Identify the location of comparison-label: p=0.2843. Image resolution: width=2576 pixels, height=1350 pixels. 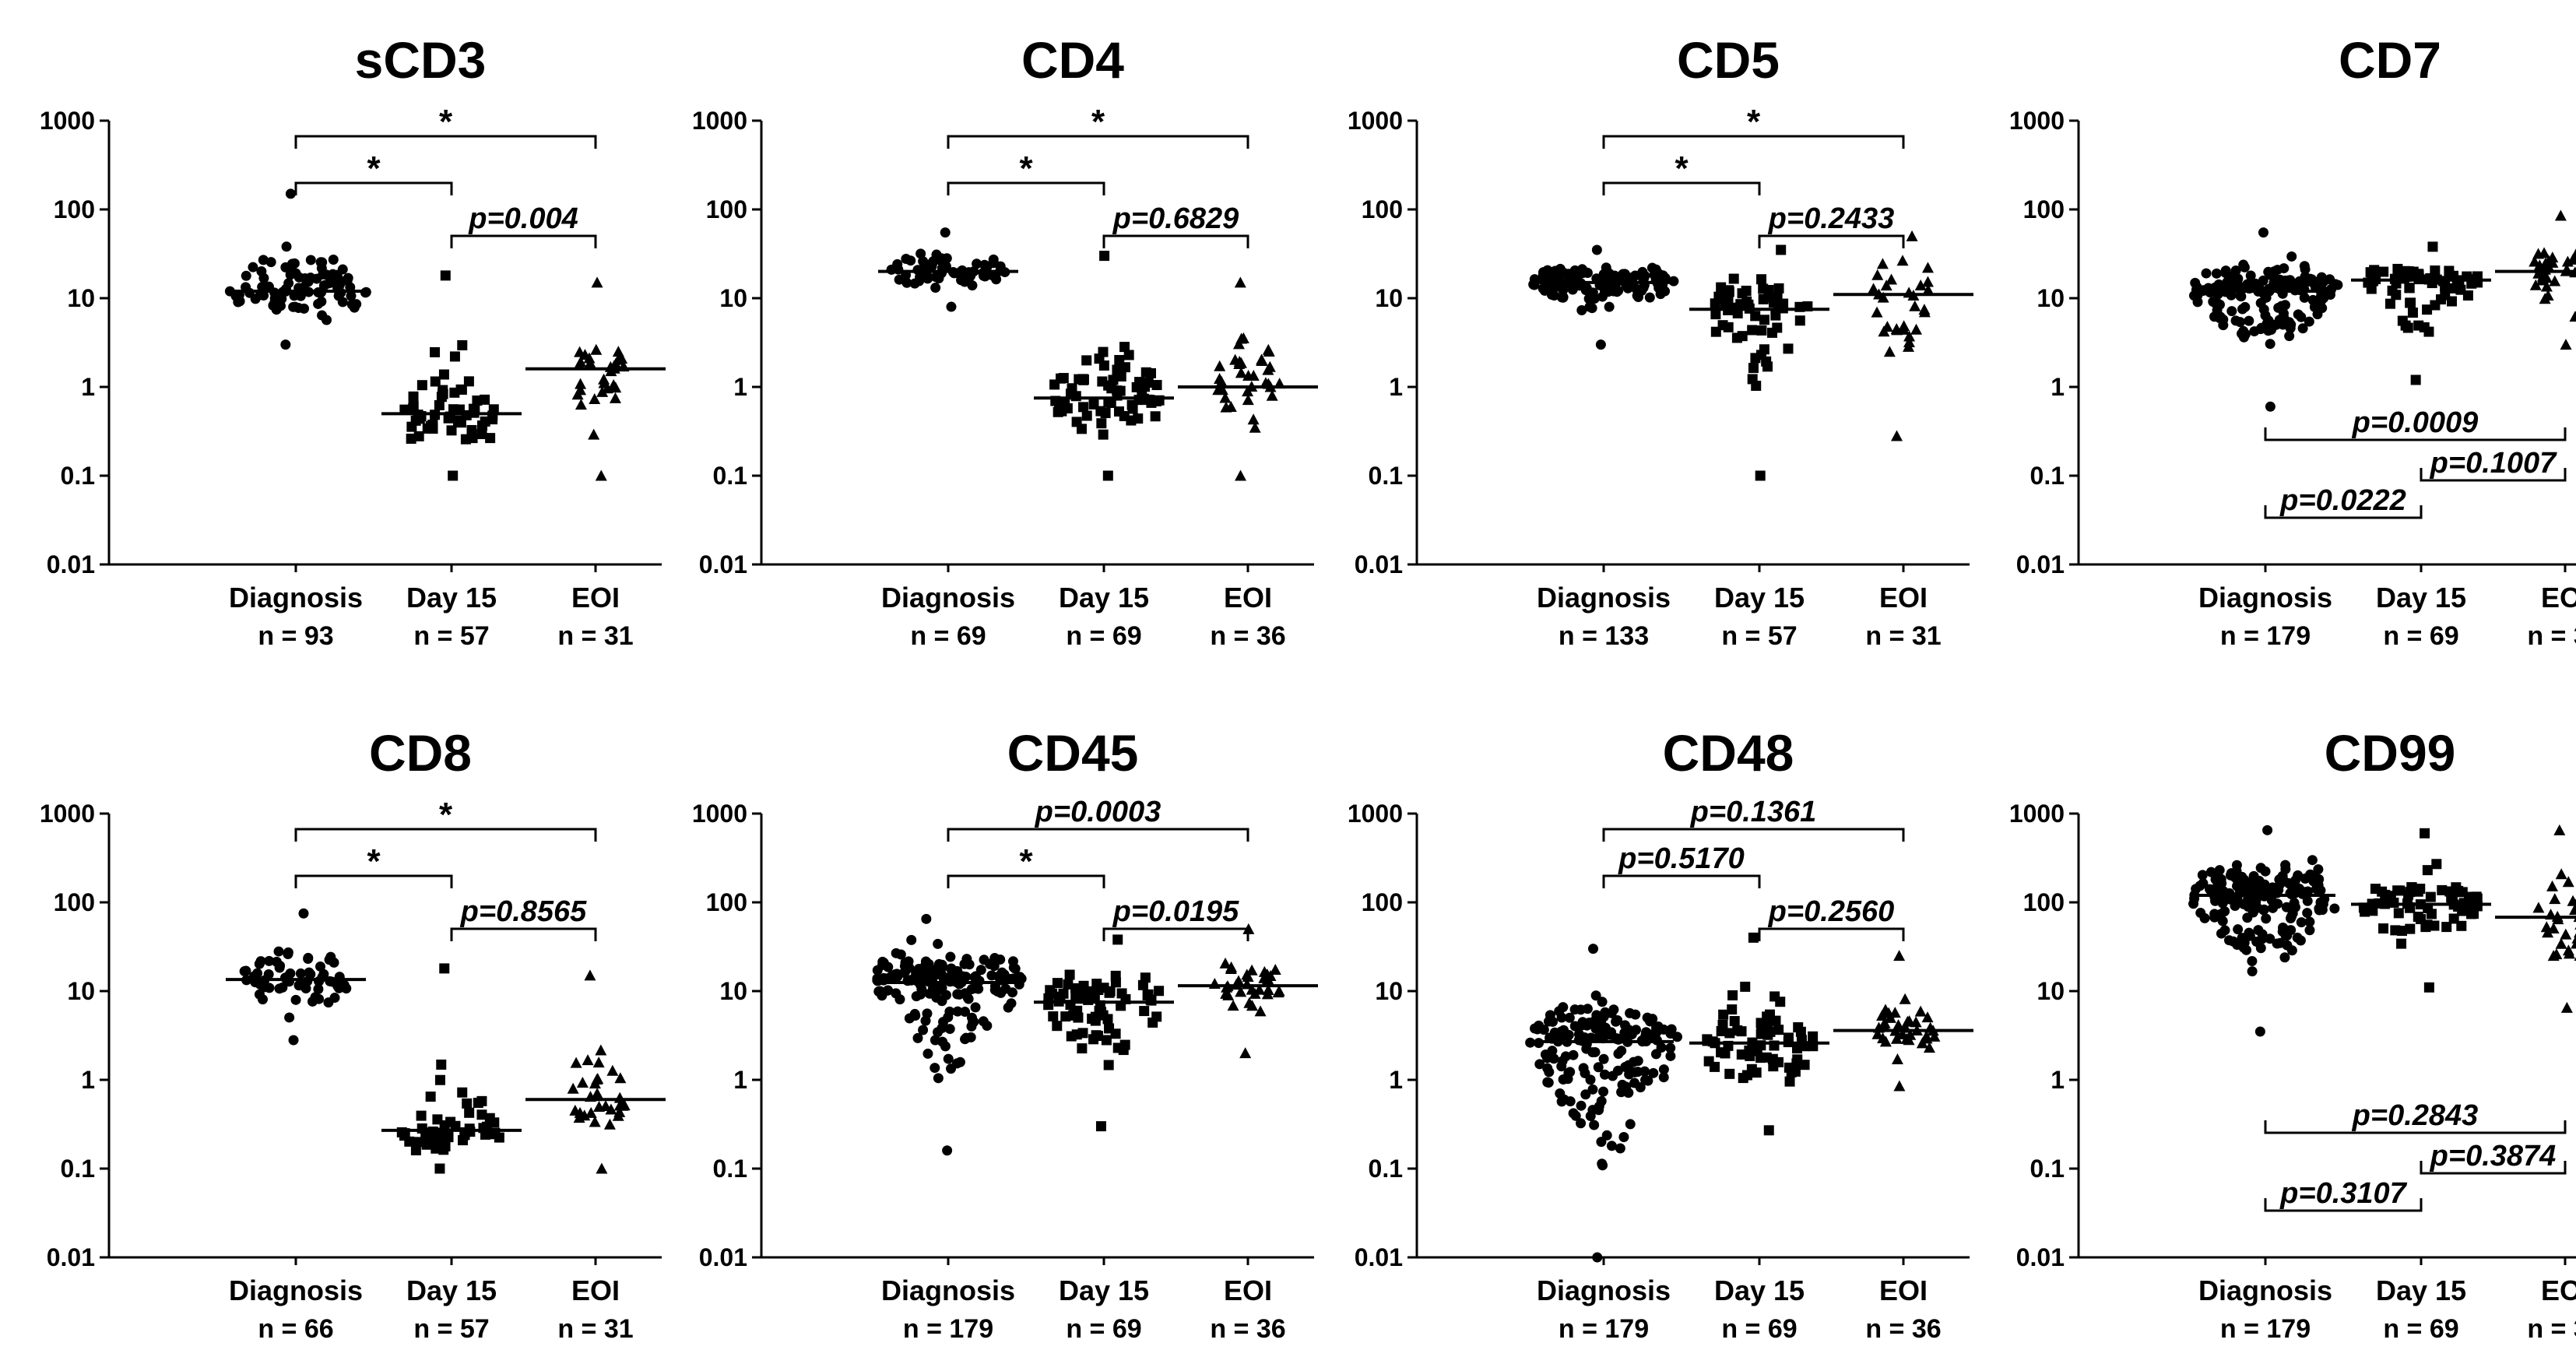
(2415, 1115).